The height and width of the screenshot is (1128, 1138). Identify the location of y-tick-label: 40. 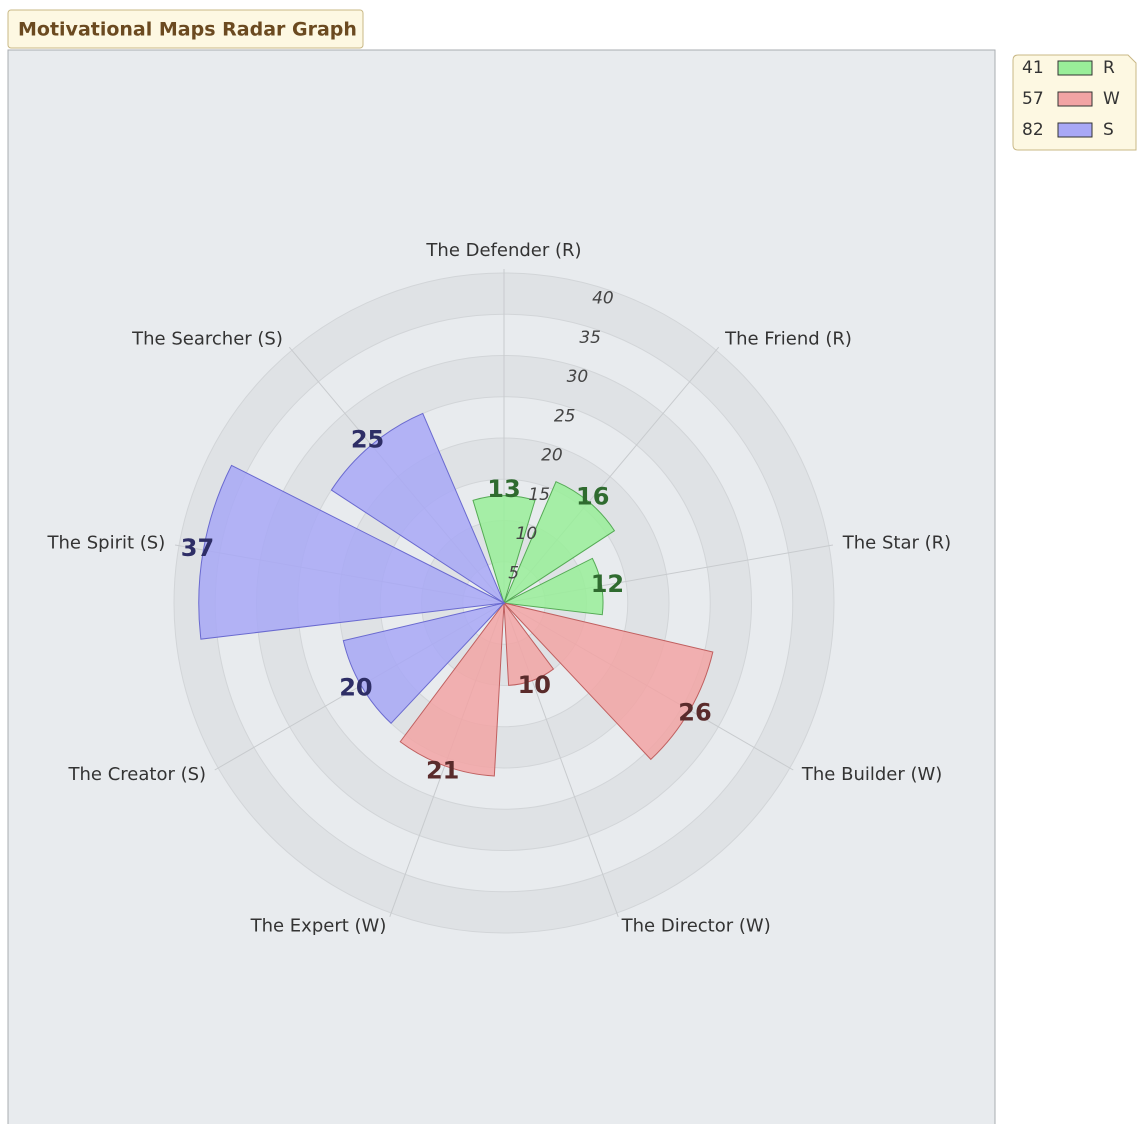
(603, 299).